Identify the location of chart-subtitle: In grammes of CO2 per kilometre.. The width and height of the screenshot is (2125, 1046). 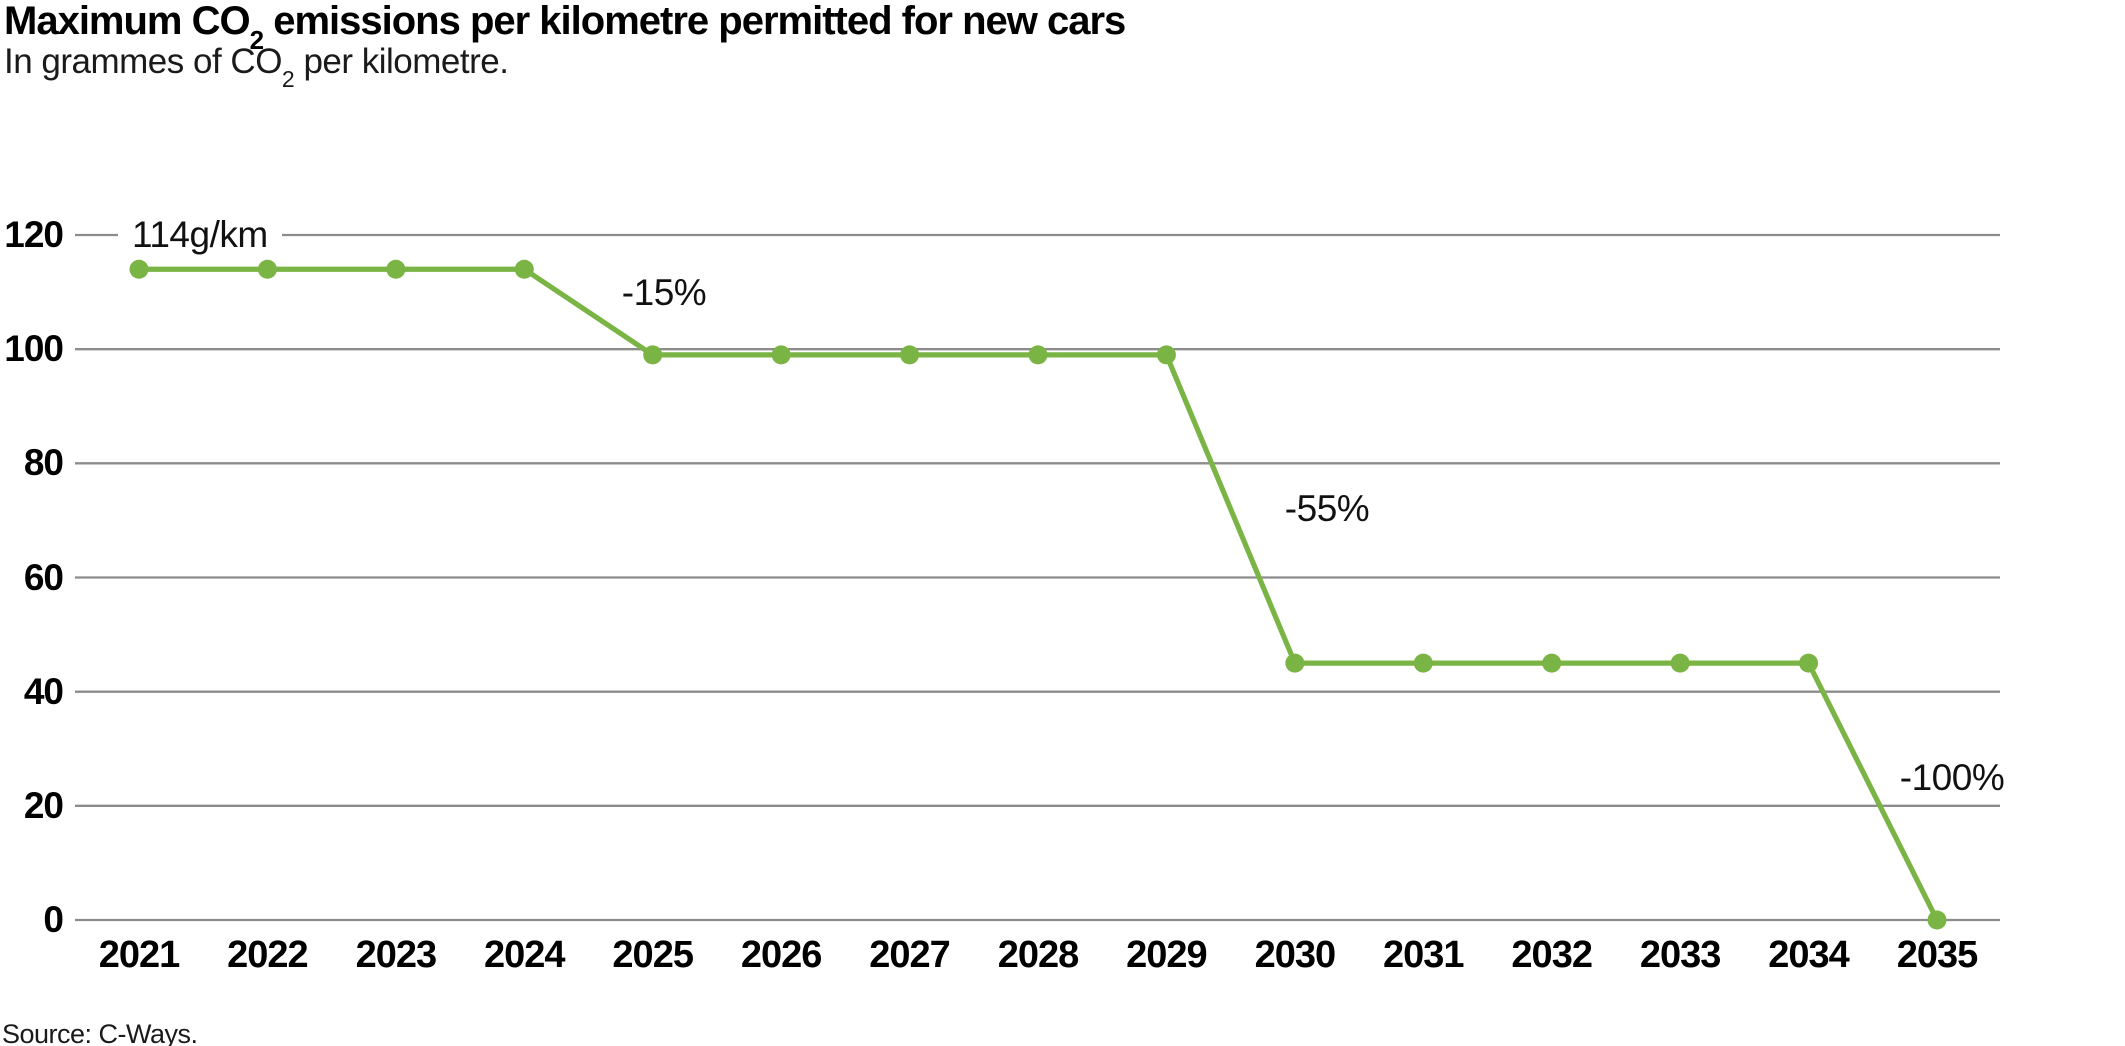
(256, 65).